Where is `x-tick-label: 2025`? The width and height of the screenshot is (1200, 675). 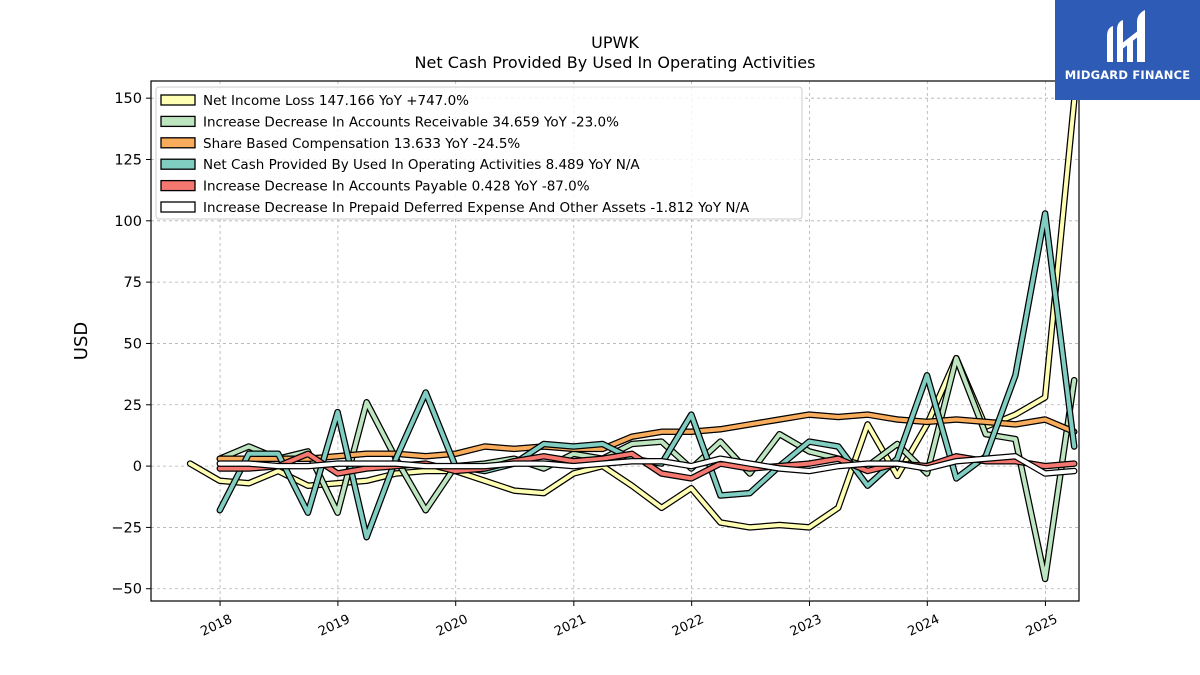
x-tick-label: 2025 is located at coordinates (1042, 626).